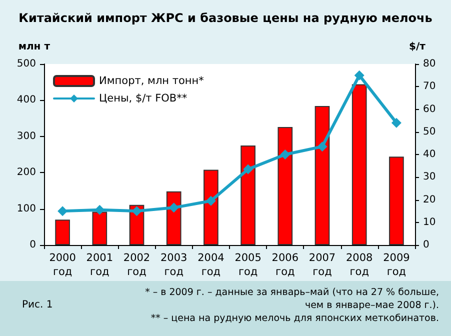  What do you see at coordinates (26, 208) in the screenshot?
I see `y-tick-label: 100` at bounding box center [26, 208].